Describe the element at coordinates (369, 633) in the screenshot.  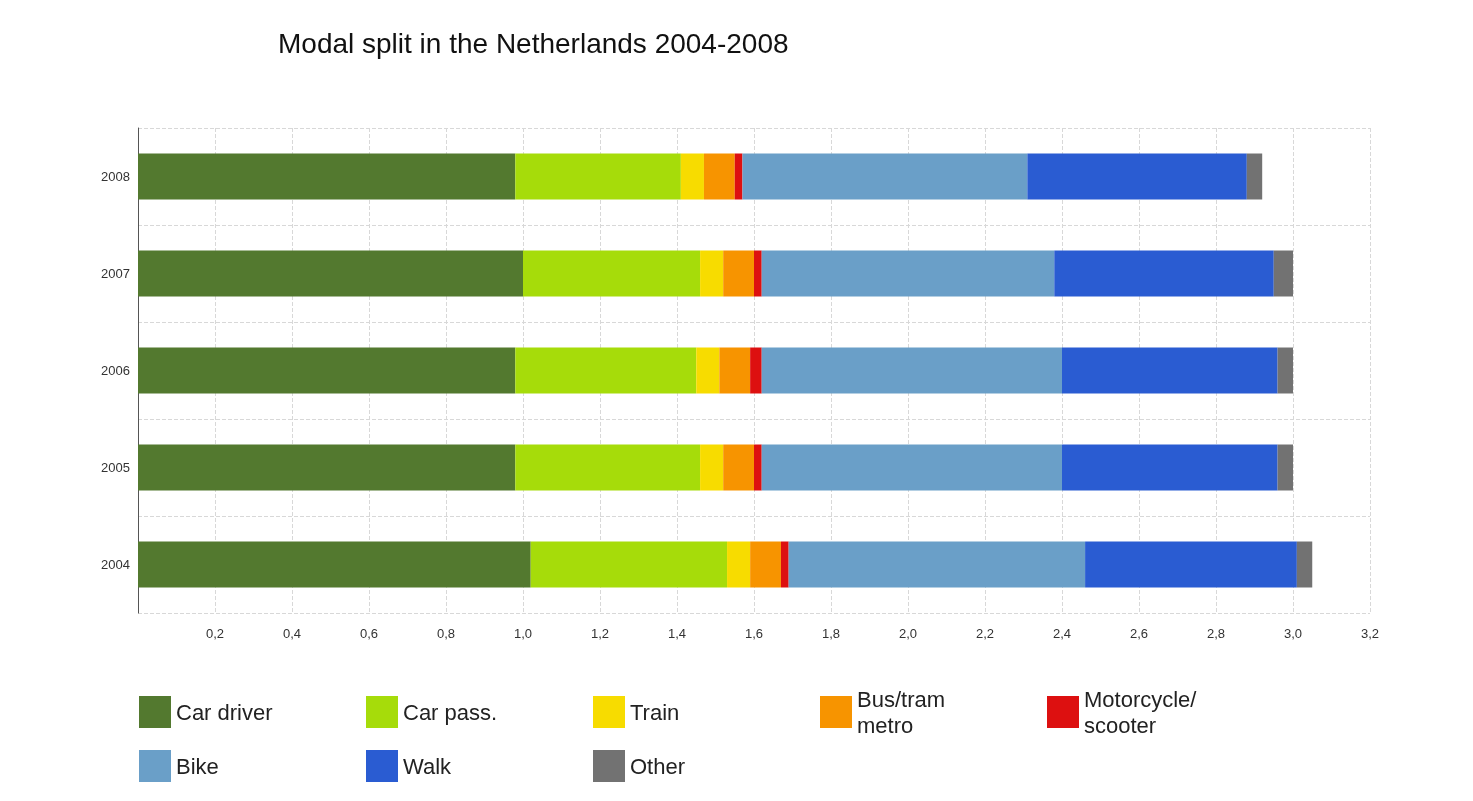
I see `x-tick-label: 0,6` at that location.